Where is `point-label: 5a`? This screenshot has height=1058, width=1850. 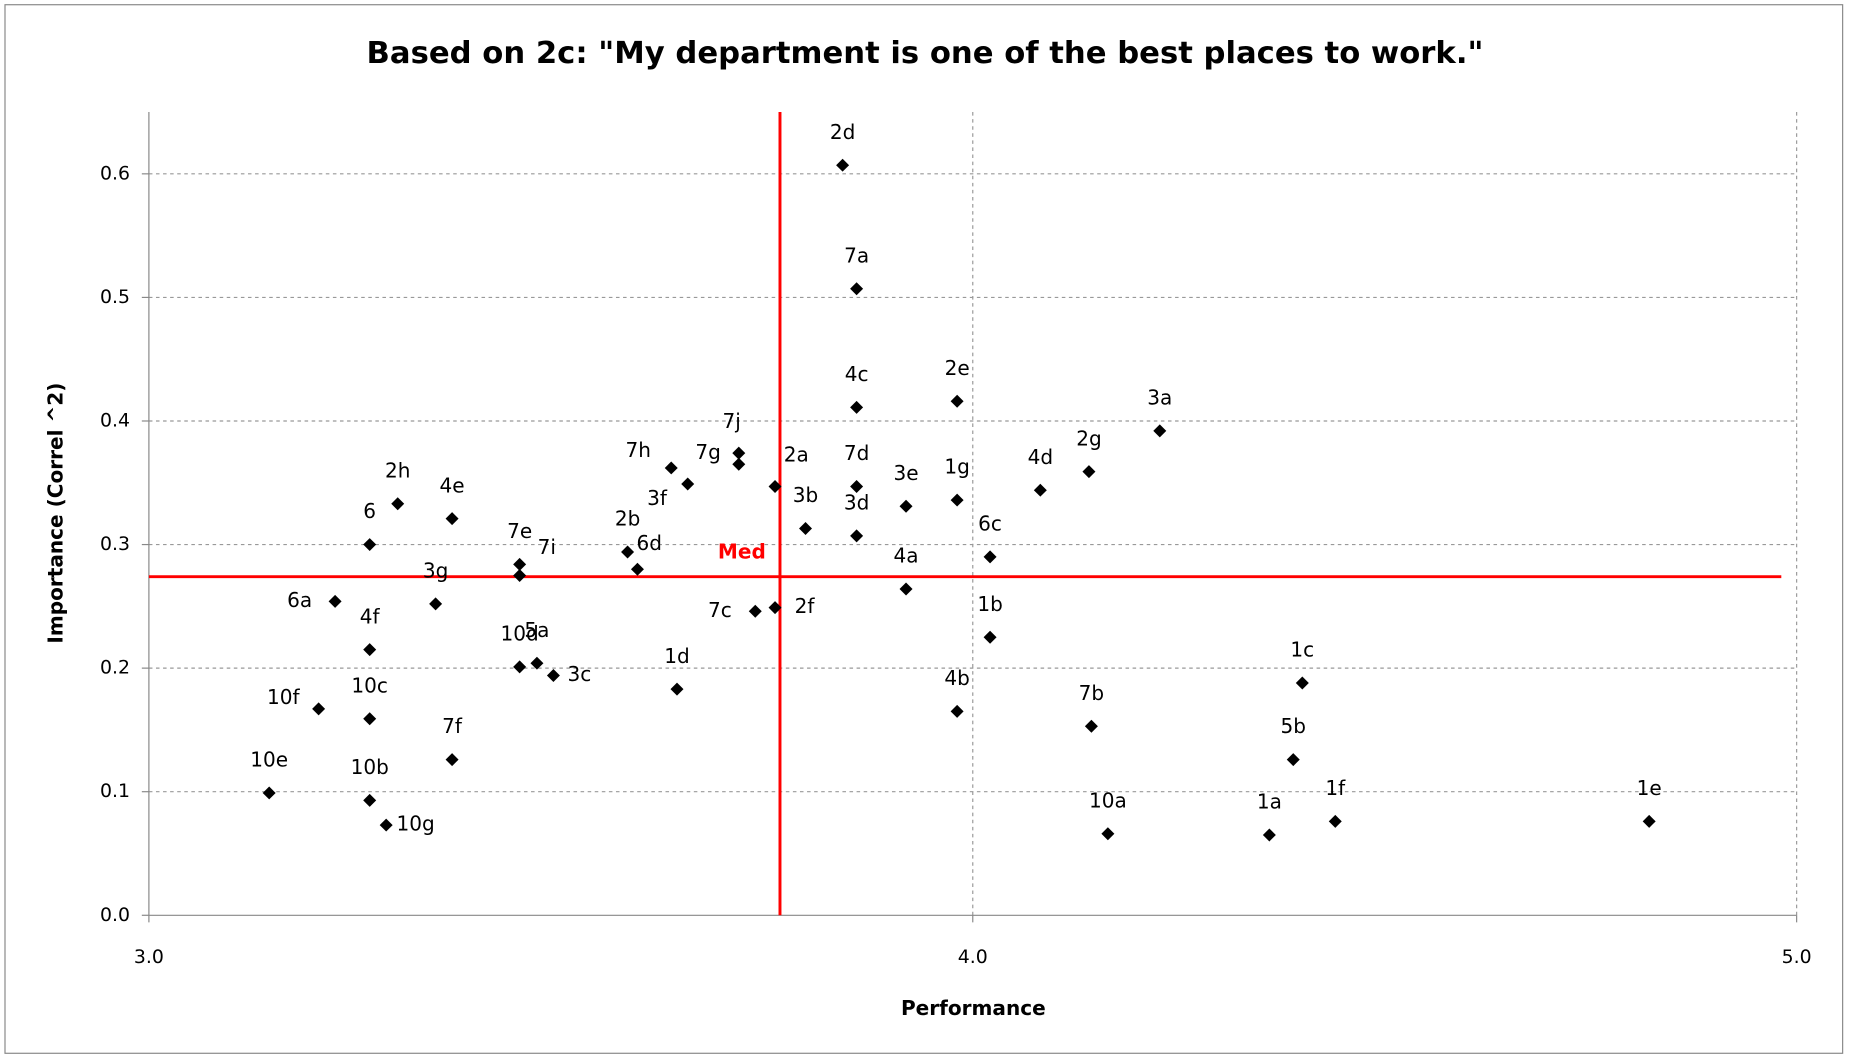 point-label: 5a is located at coordinates (536, 630).